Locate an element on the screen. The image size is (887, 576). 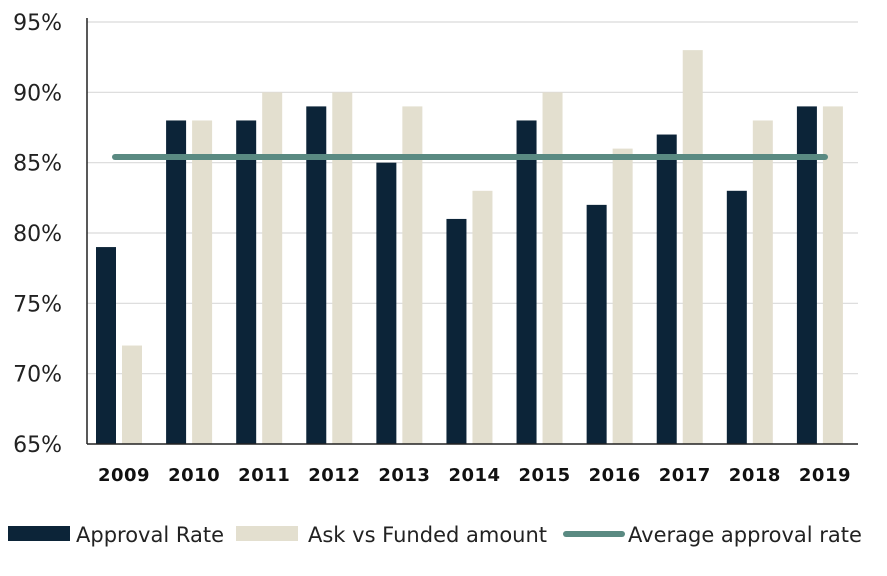
x-tick-label: 2014 is located at coordinates (474, 475).